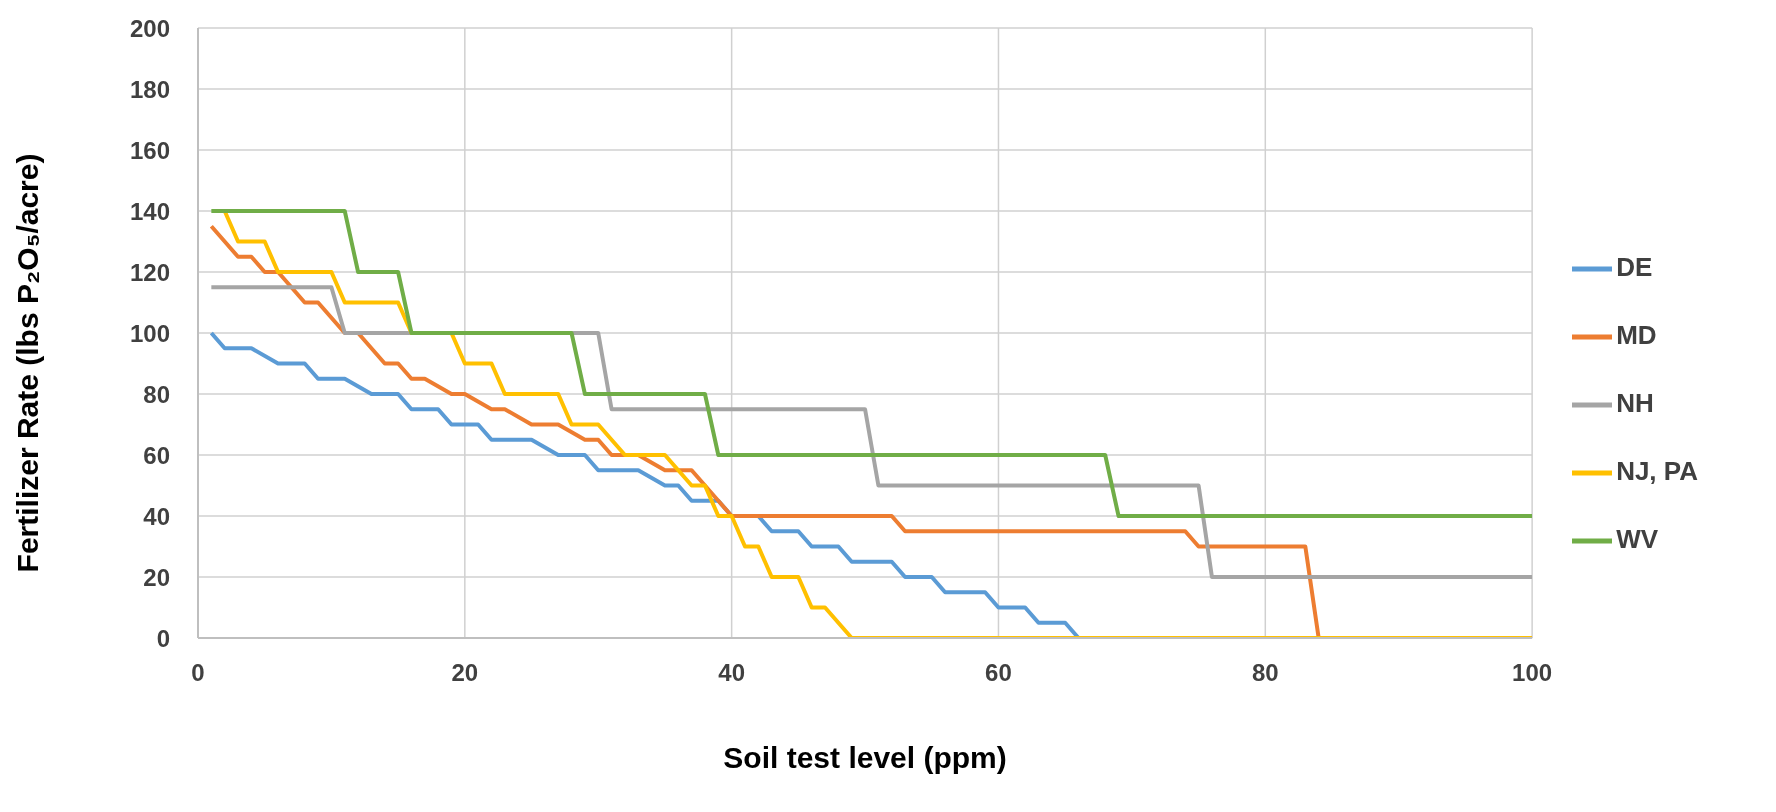 The height and width of the screenshot is (812, 1776). What do you see at coordinates (1265, 673) in the screenshot?
I see `x-tick-label: 80` at bounding box center [1265, 673].